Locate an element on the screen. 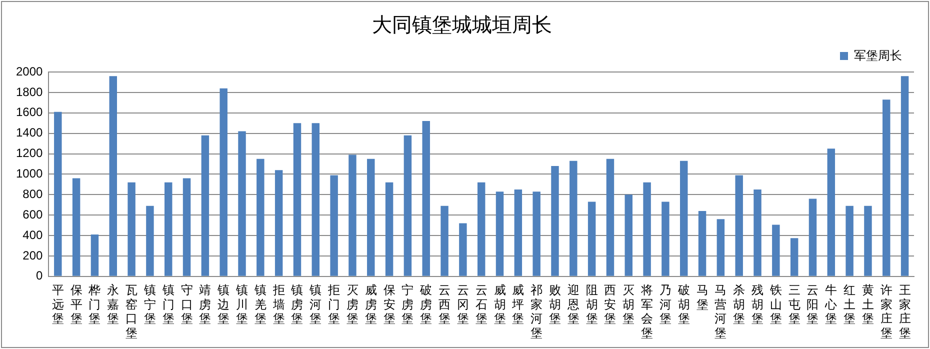 This screenshot has width=930, height=349. x-tick-label: 威虏堡 is located at coordinates (370, 304).